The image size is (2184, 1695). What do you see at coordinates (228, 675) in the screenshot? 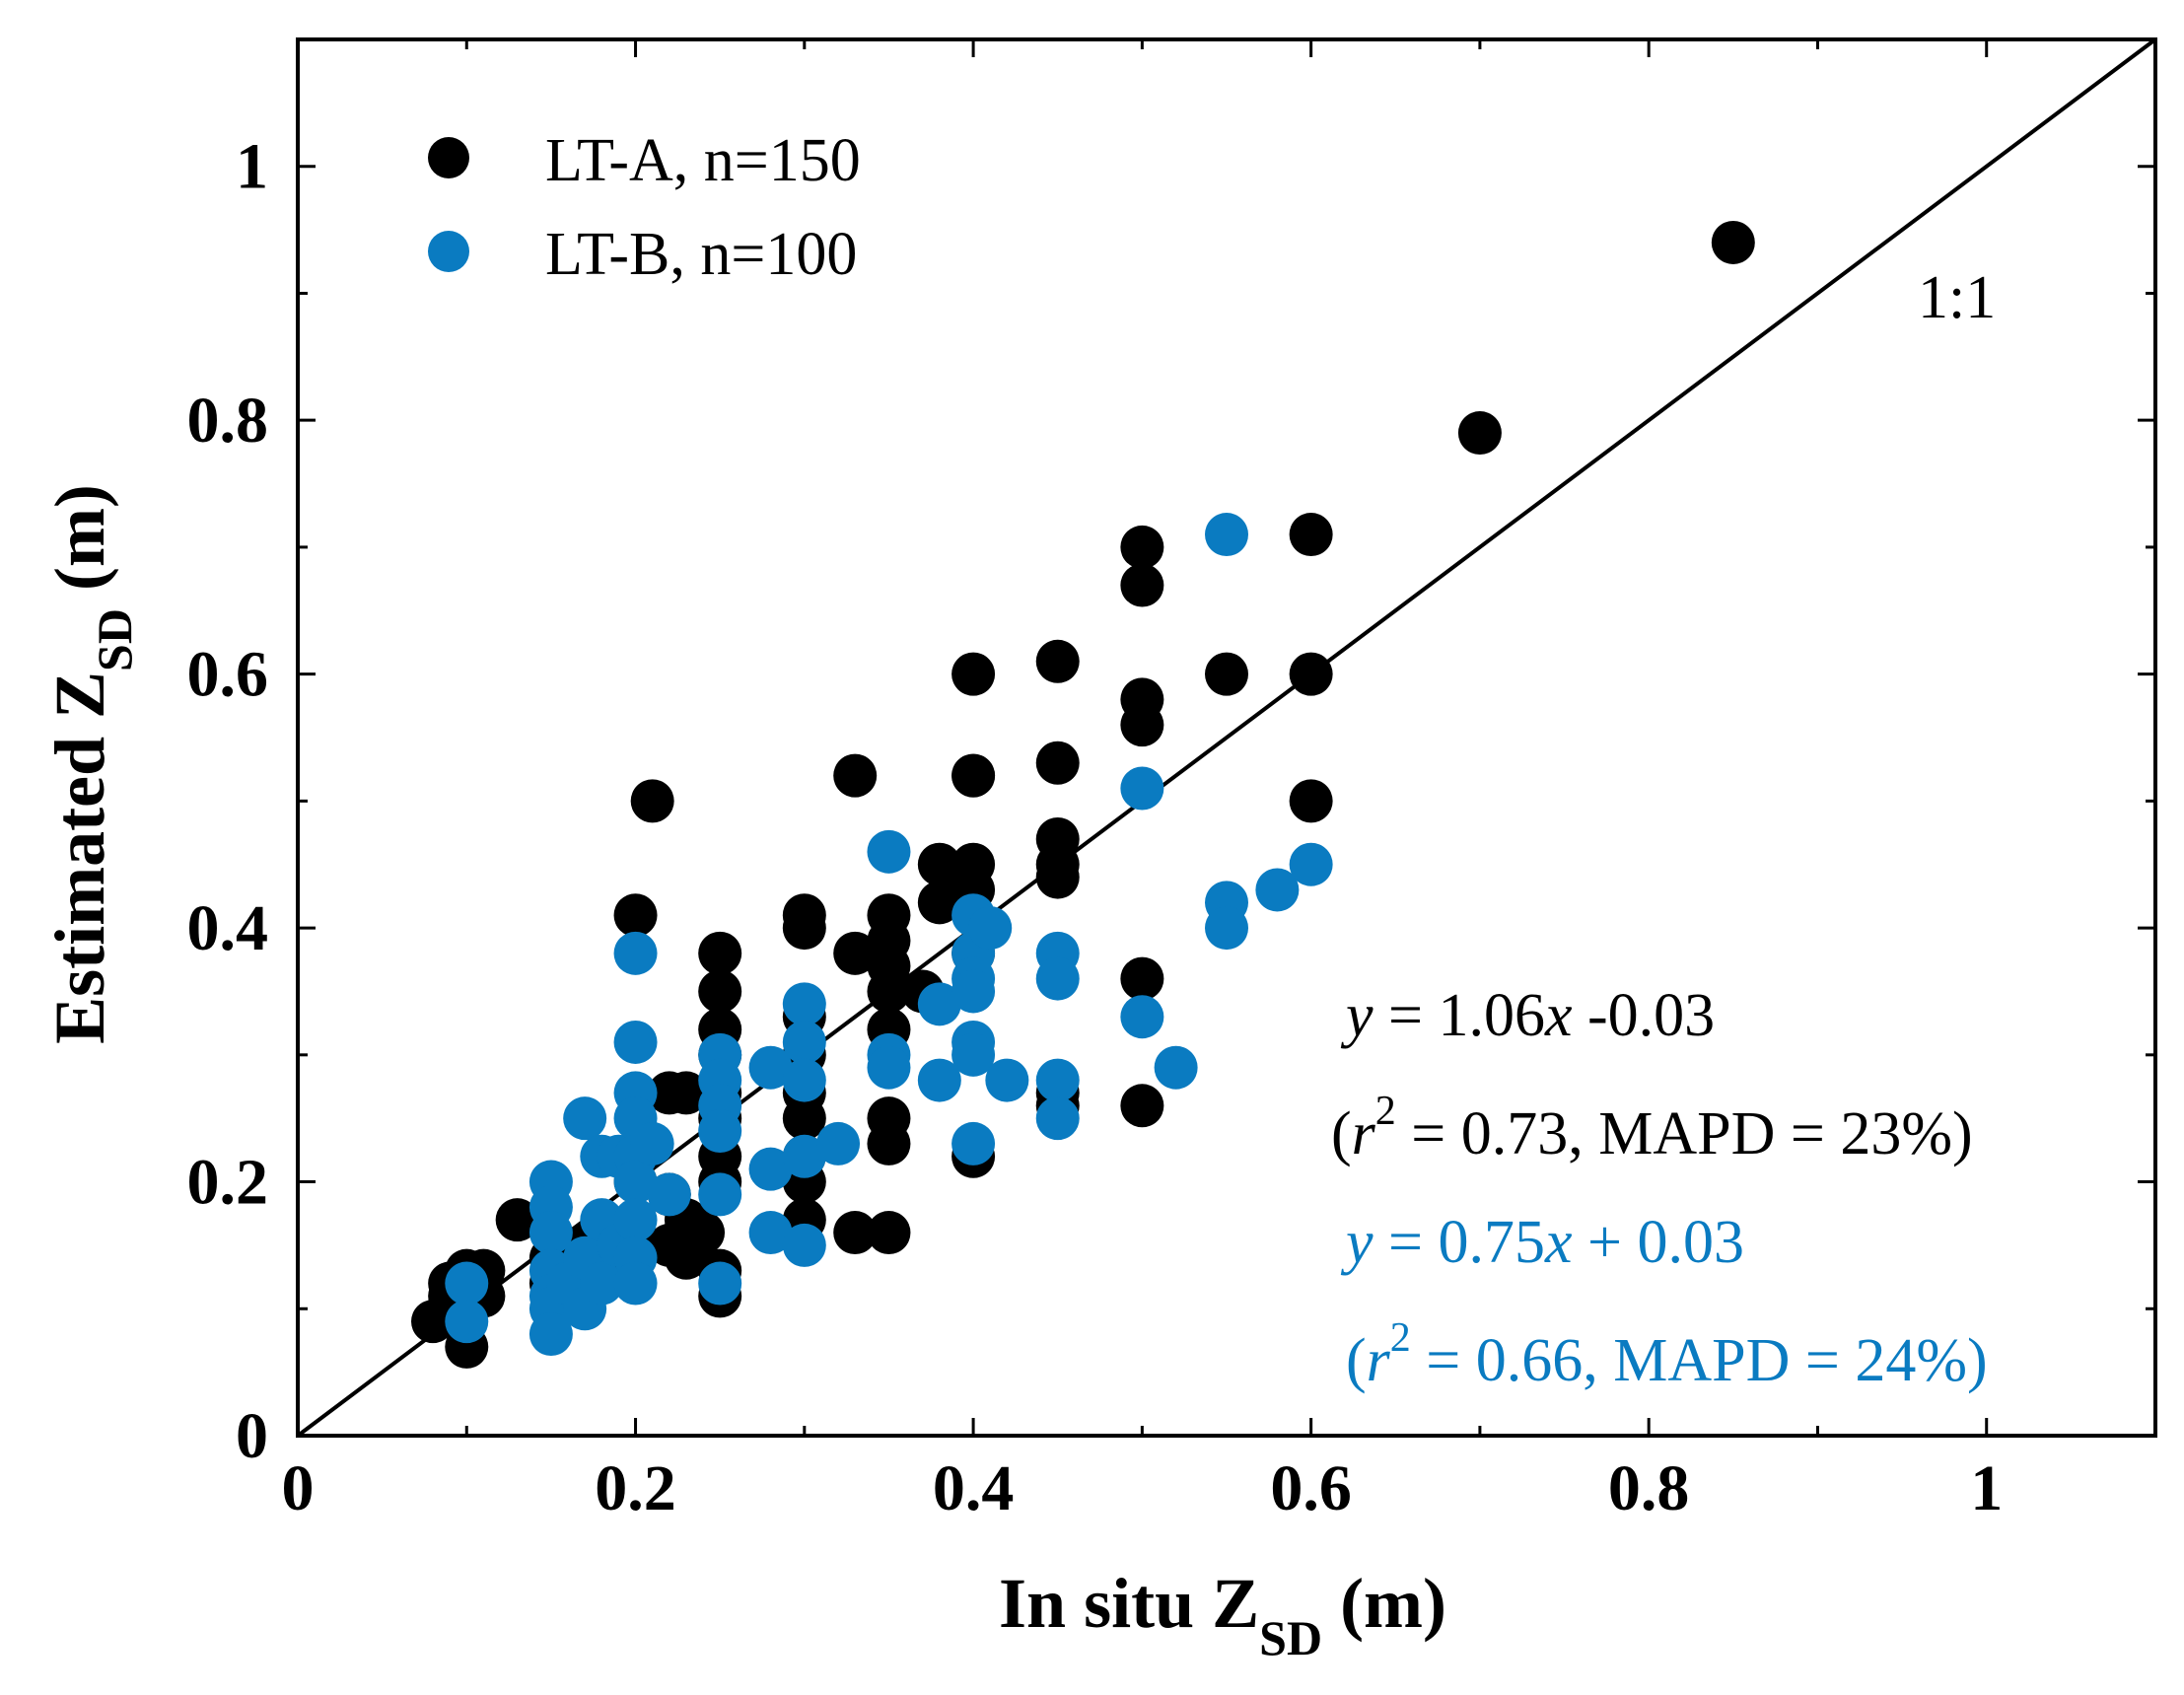
I see `y-tick-label: 0.6` at bounding box center [228, 675].